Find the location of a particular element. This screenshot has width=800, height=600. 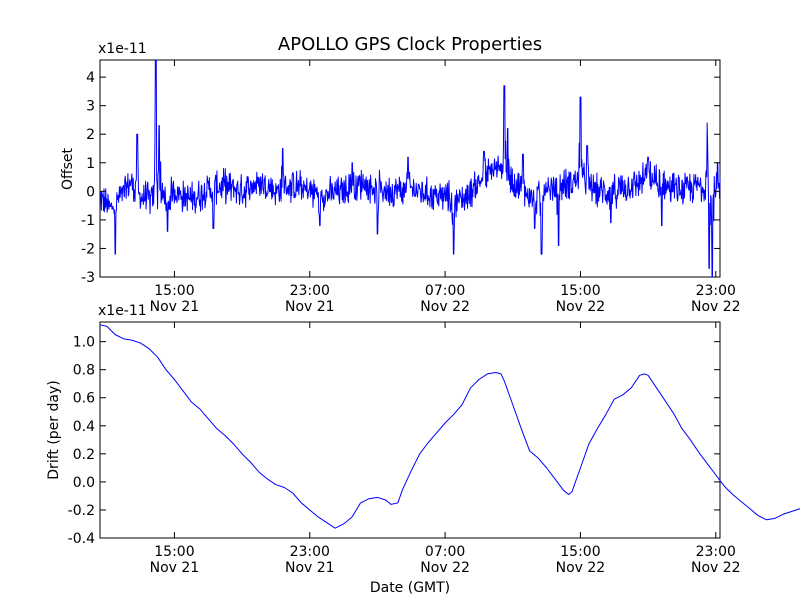

offset-multiplier: x1e-11 is located at coordinates (122, 49).